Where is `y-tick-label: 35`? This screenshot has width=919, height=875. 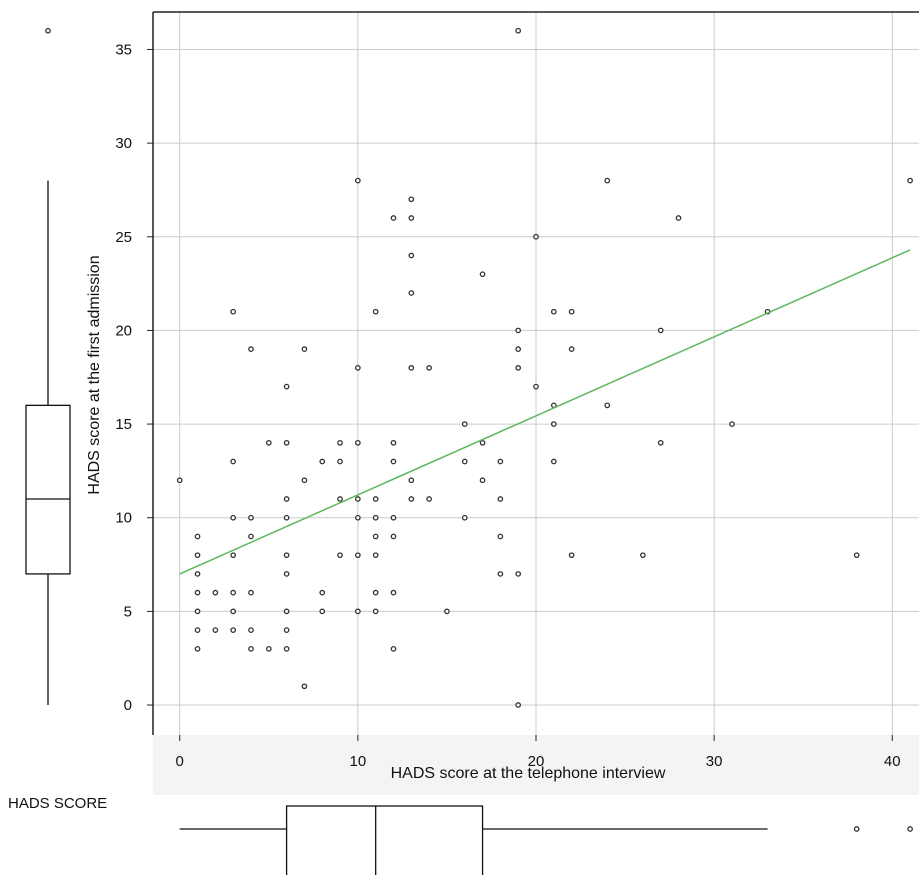 y-tick-label: 35 is located at coordinates (123, 49).